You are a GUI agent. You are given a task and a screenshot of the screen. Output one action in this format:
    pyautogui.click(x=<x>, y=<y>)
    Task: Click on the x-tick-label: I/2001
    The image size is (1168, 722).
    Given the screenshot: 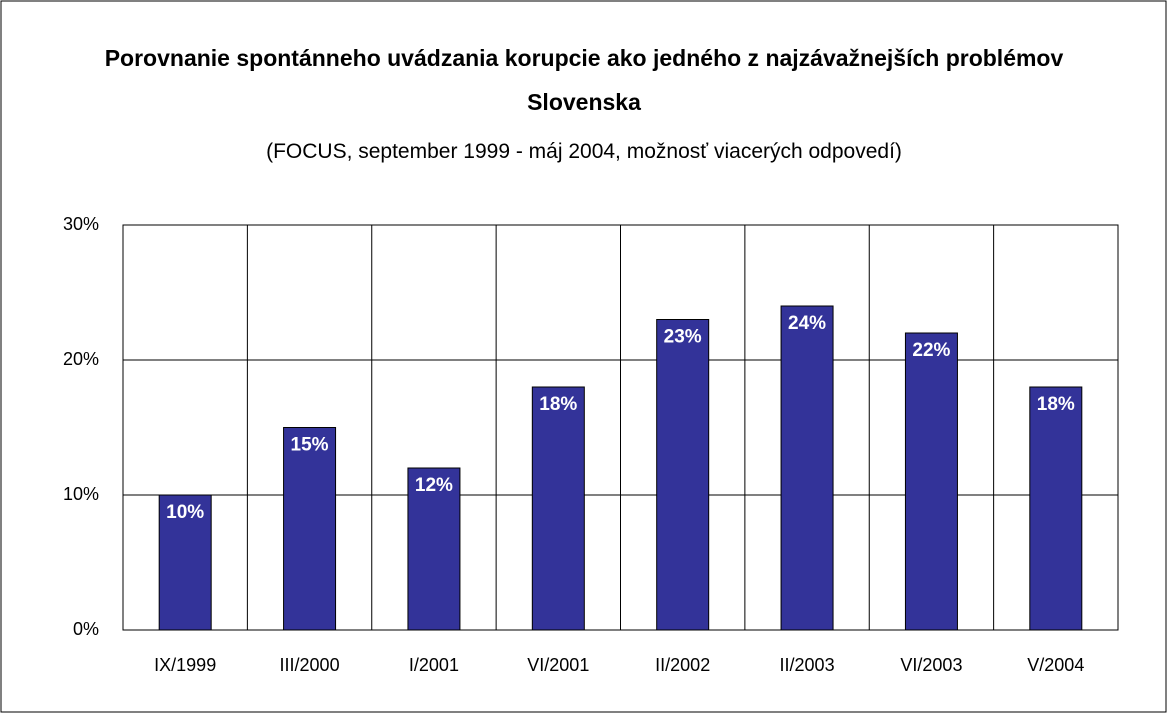 What is the action you would take?
    pyautogui.click(x=434, y=665)
    